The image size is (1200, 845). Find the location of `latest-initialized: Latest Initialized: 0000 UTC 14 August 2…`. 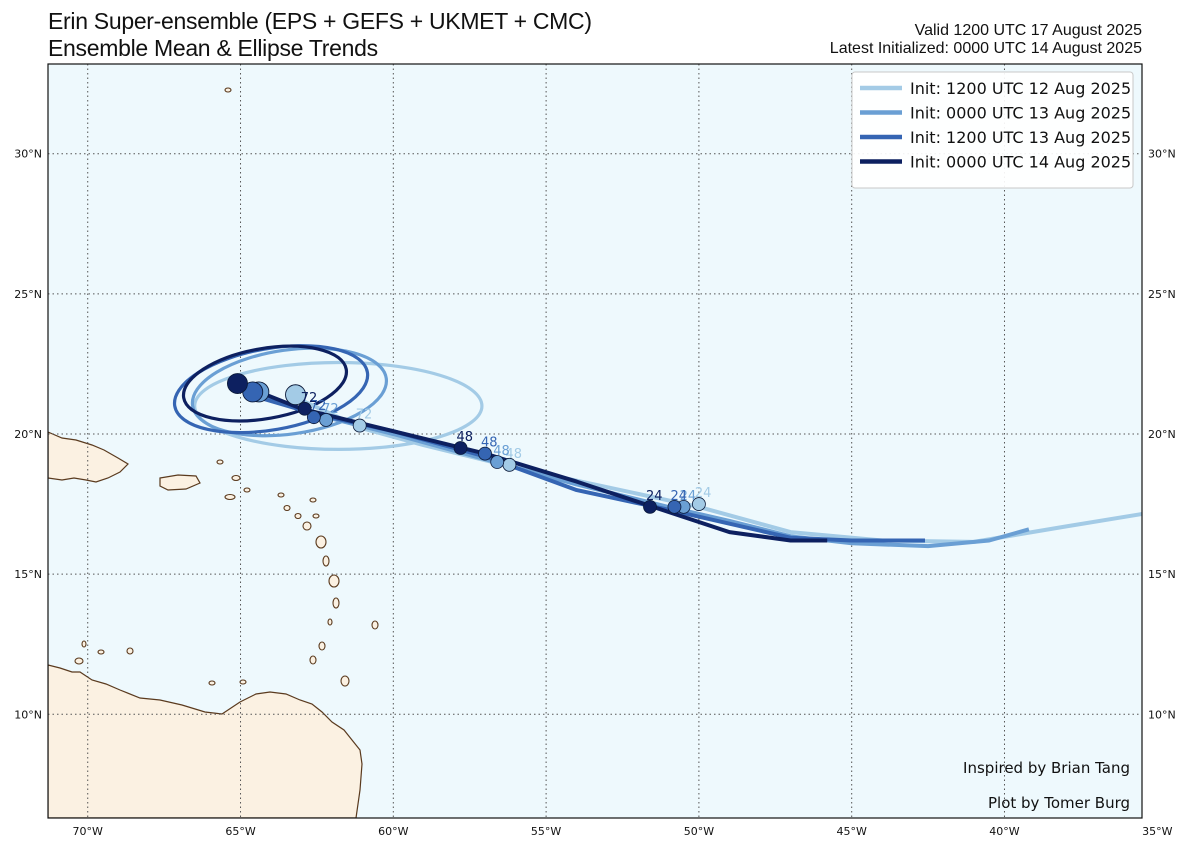

latest-initialized: Latest Initialized: 0000 UTC 14 August 2… is located at coordinates (985, 48).